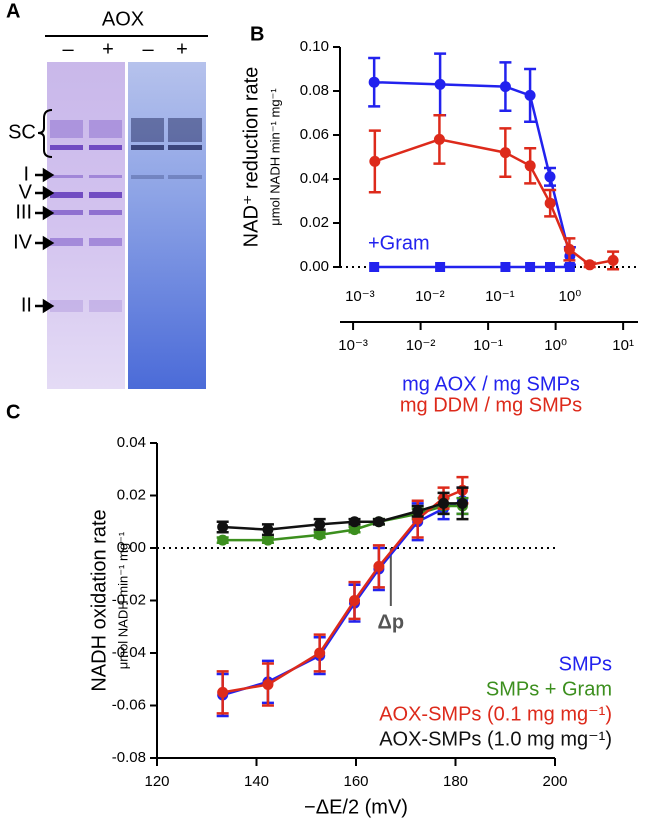 This screenshot has height=826, width=663. What do you see at coordinates (251, 157) in the screenshot?
I see `y-axis-label: NAD⁺ reduction rate` at bounding box center [251, 157].